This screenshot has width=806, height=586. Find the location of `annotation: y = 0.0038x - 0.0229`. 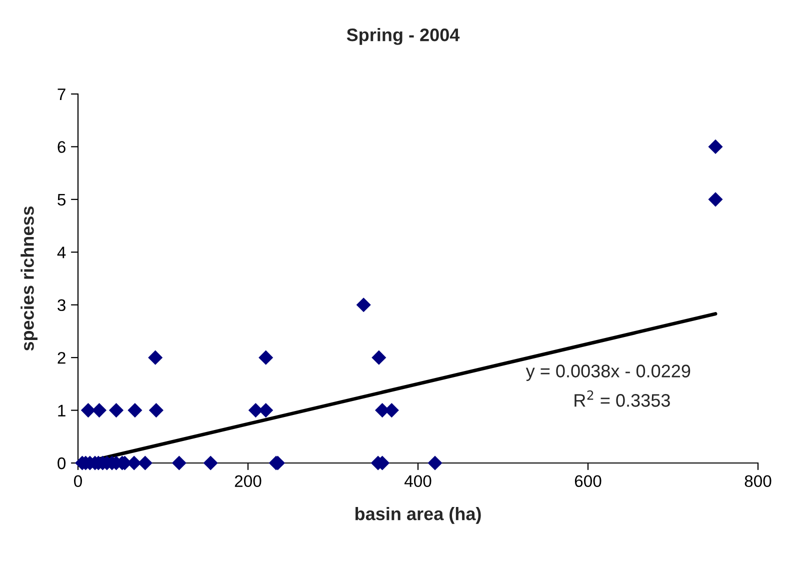

annotation: y = 0.0038x - 0.0229 is located at coordinates (608, 373).